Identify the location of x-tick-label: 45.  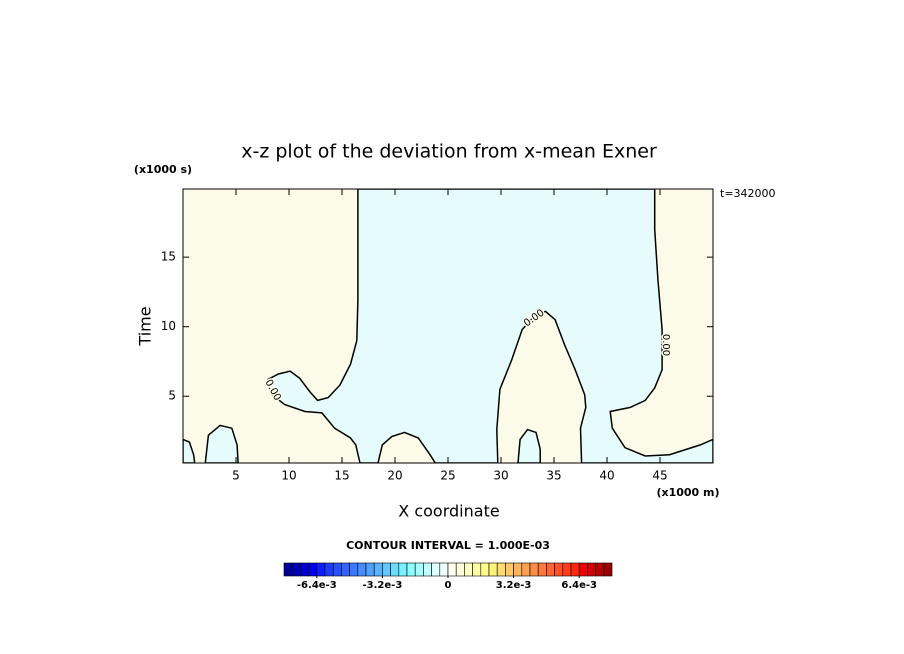
(659, 476).